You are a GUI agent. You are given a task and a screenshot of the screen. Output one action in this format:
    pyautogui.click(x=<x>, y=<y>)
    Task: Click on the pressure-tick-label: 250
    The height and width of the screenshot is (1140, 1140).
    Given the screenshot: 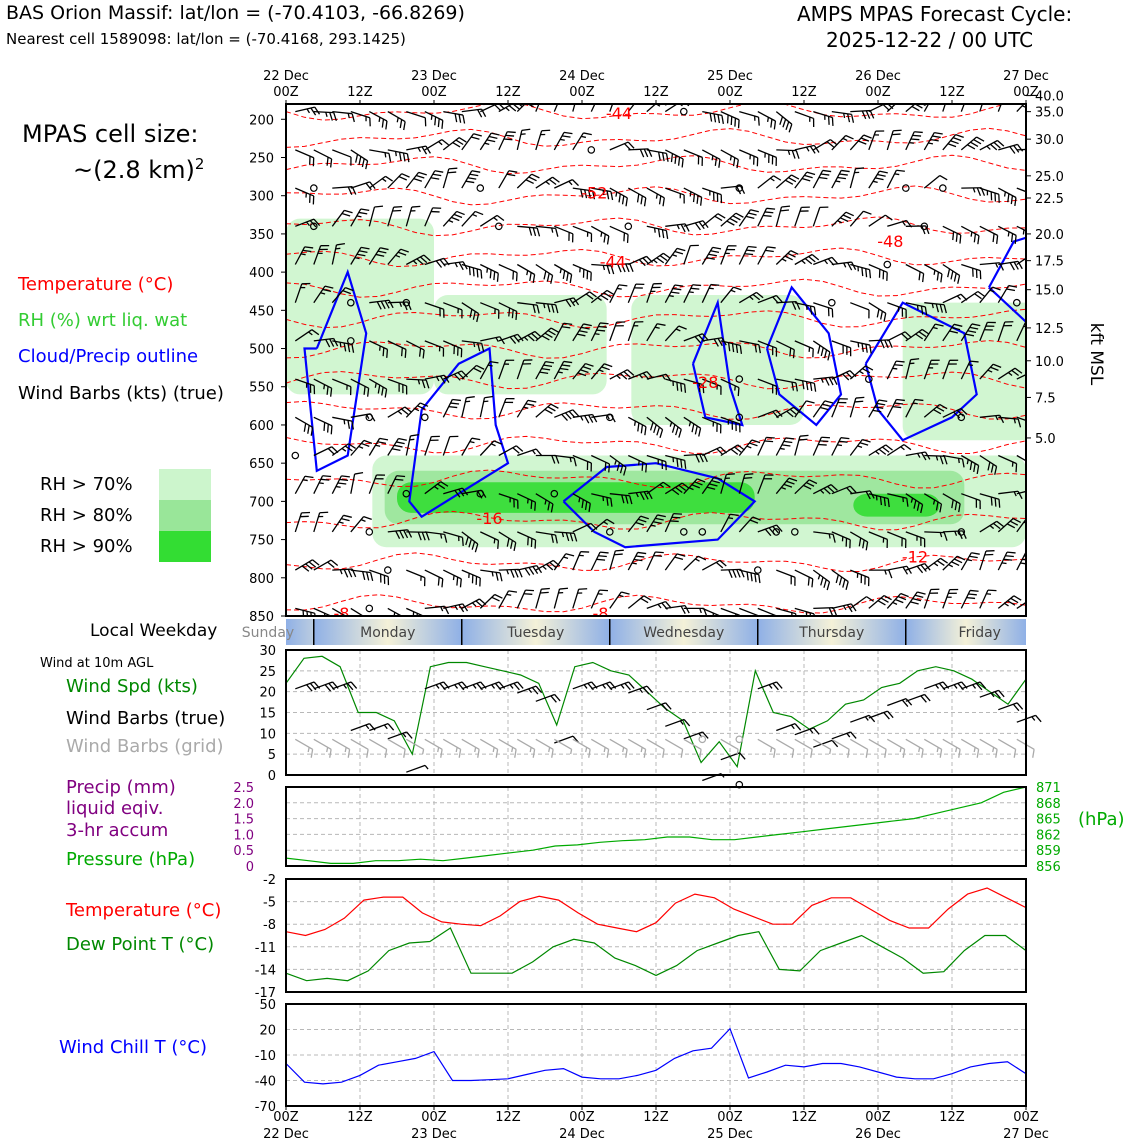 What is the action you would take?
    pyautogui.click(x=261, y=158)
    